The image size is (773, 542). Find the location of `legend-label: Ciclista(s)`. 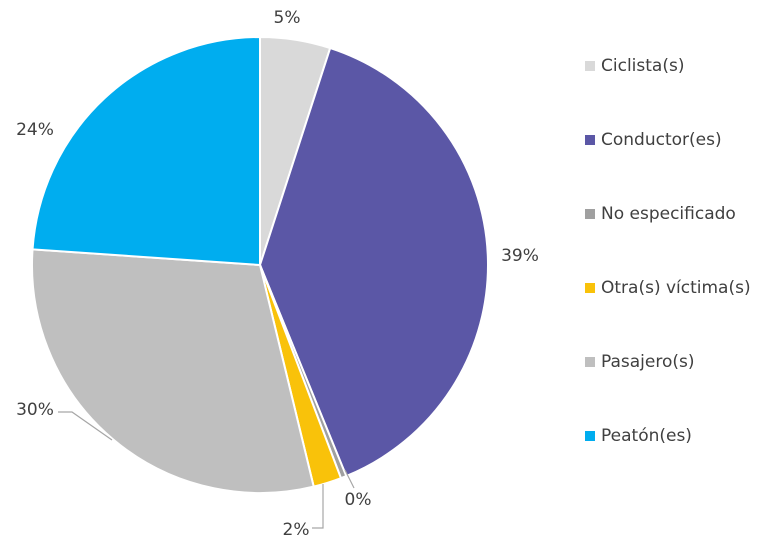

legend-label: Ciclista(s) is located at coordinates (642, 66).